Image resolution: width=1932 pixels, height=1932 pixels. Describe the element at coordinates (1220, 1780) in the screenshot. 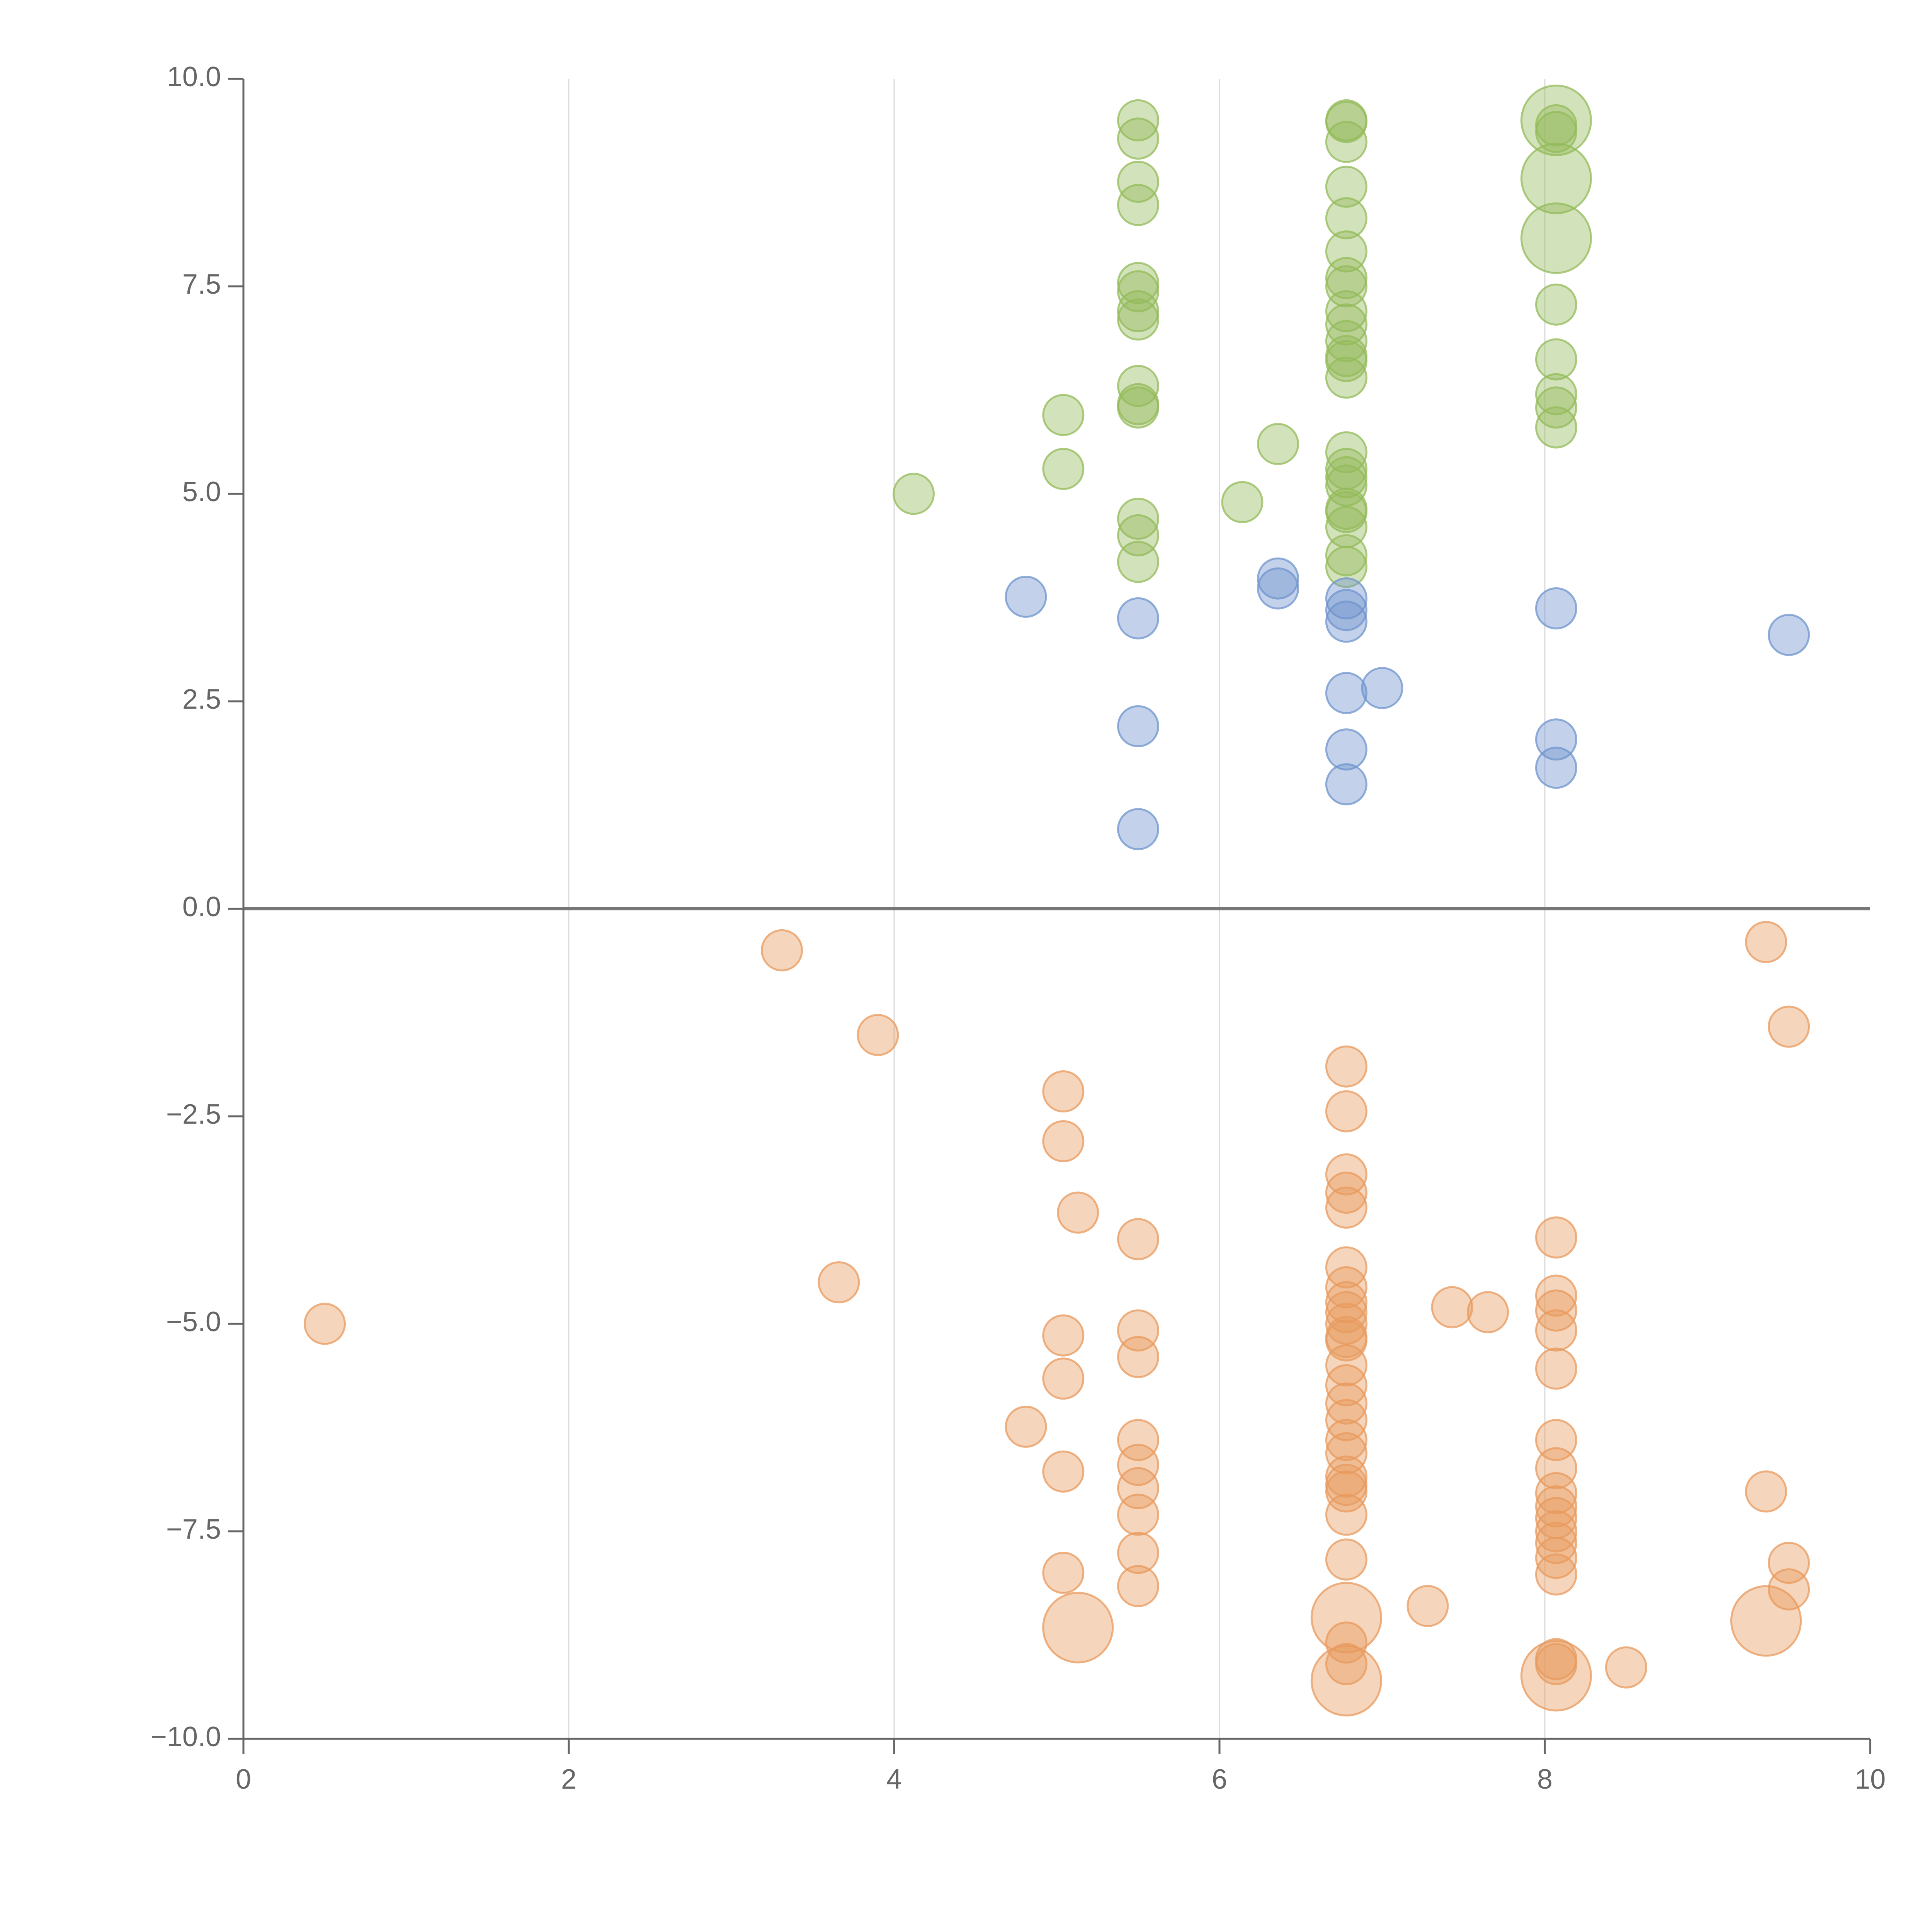

I see `x-tick-label: 6` at that location.